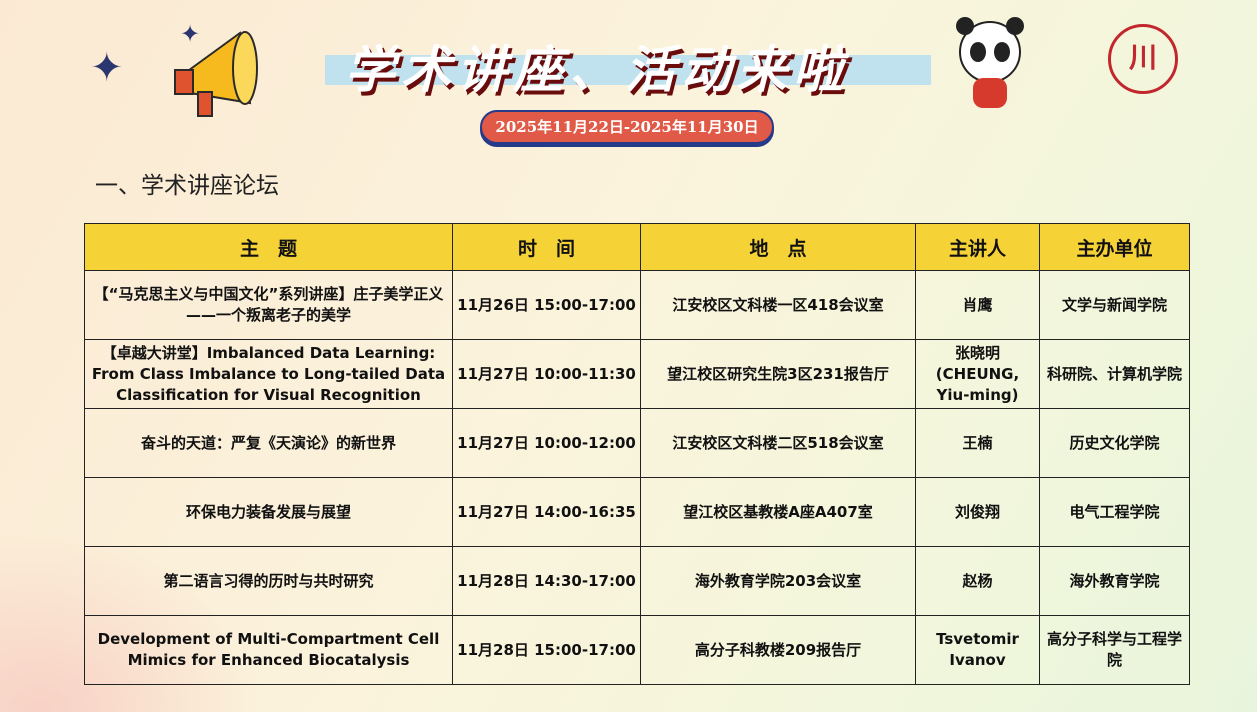 This screenshot has height=712, width=1257. Describe the element at coordinates (977, 581) in the screenshot. I see `lecture-speaker: 赵杨` at that location.